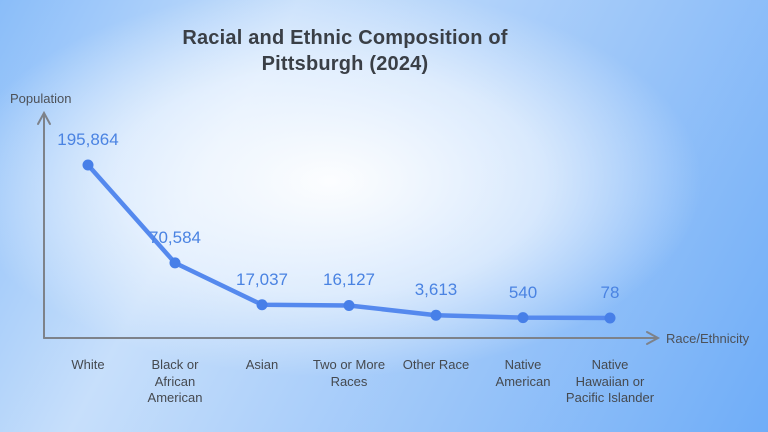 This screenshot has width=768, height=432. Describe the element at coordinates (44, 117) in the screenshot. I see `y-axis-arrow-icon` at that location.